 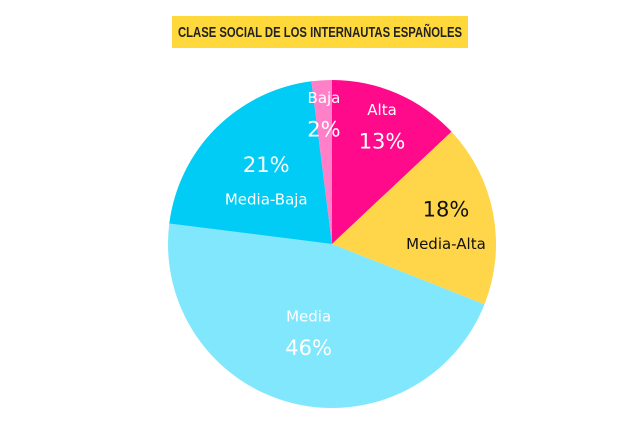 What do you see at coordinates (308, 348) in the screenshot?
I see `slice-percent: 46%` at bounding box center [308, 348].